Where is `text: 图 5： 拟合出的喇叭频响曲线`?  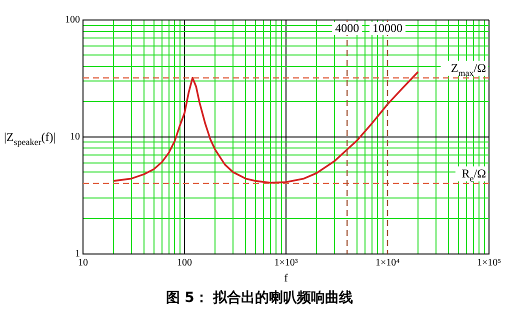 text: 图 5： 拟合出的喇叭频响曲线 is located at coordinates (259, 298).